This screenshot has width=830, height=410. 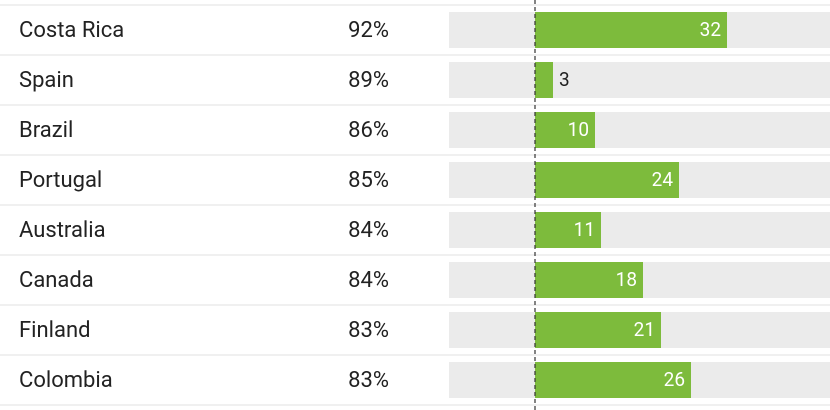 What do you see at coordinates (644, 329) in the screenshot?
I see `bar-label: 21` at bounding box center [644, 329].